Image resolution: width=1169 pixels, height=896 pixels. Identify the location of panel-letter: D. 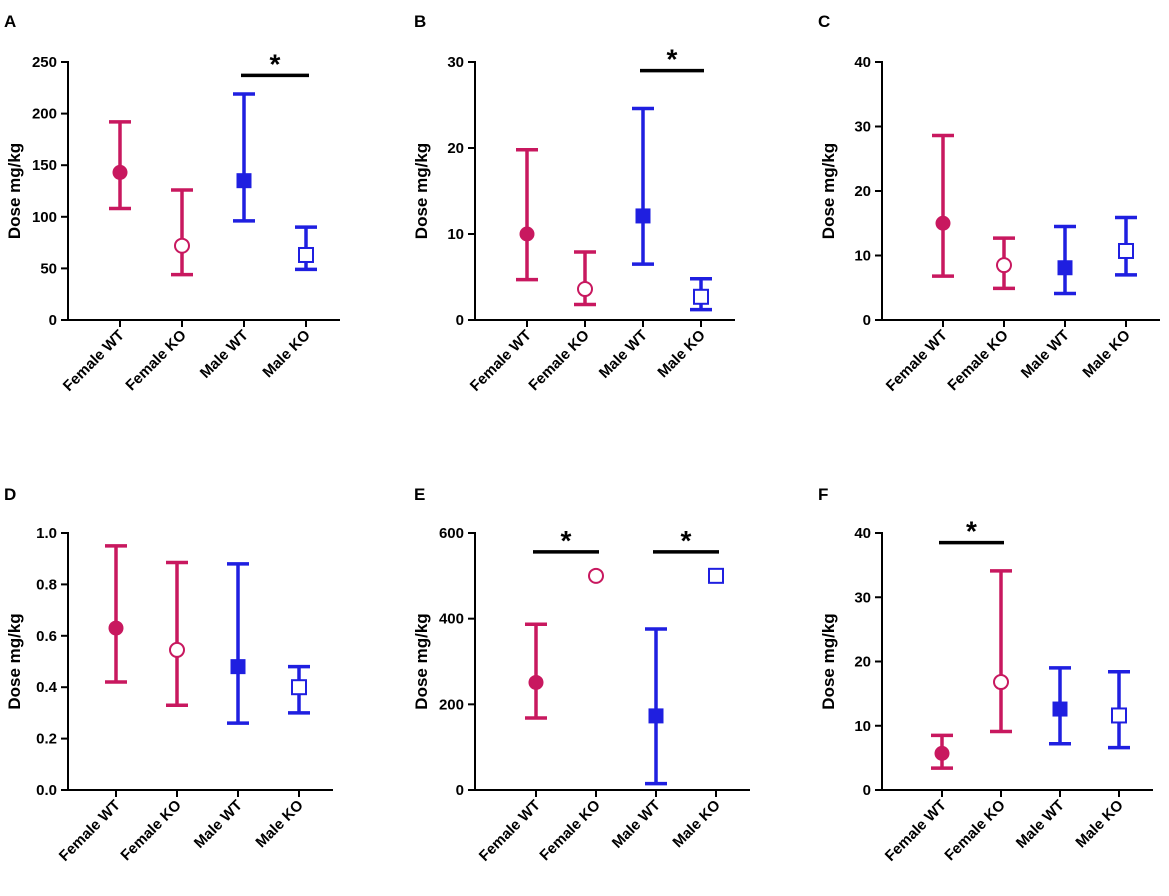
(10, 494).